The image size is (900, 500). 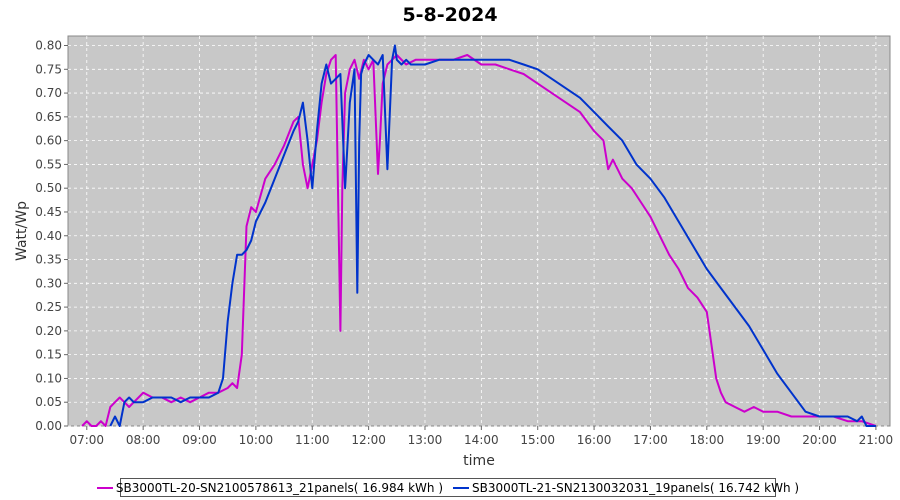 I want to click on x-tick-label-0: 07:00, so click(x=86, y=440).